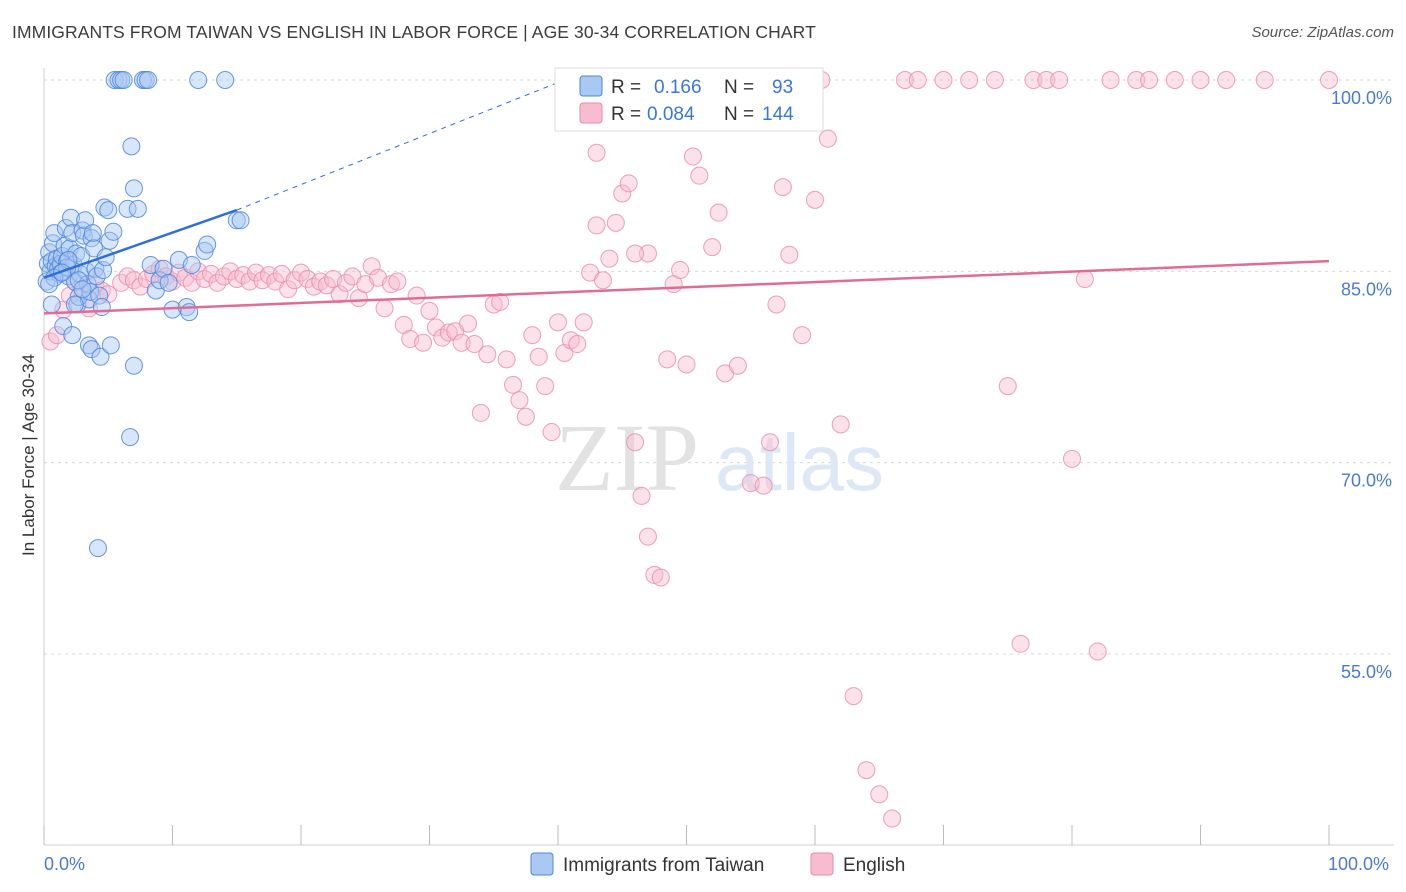  I want to click on stats-swatch-taiwan, so click(591, 86).